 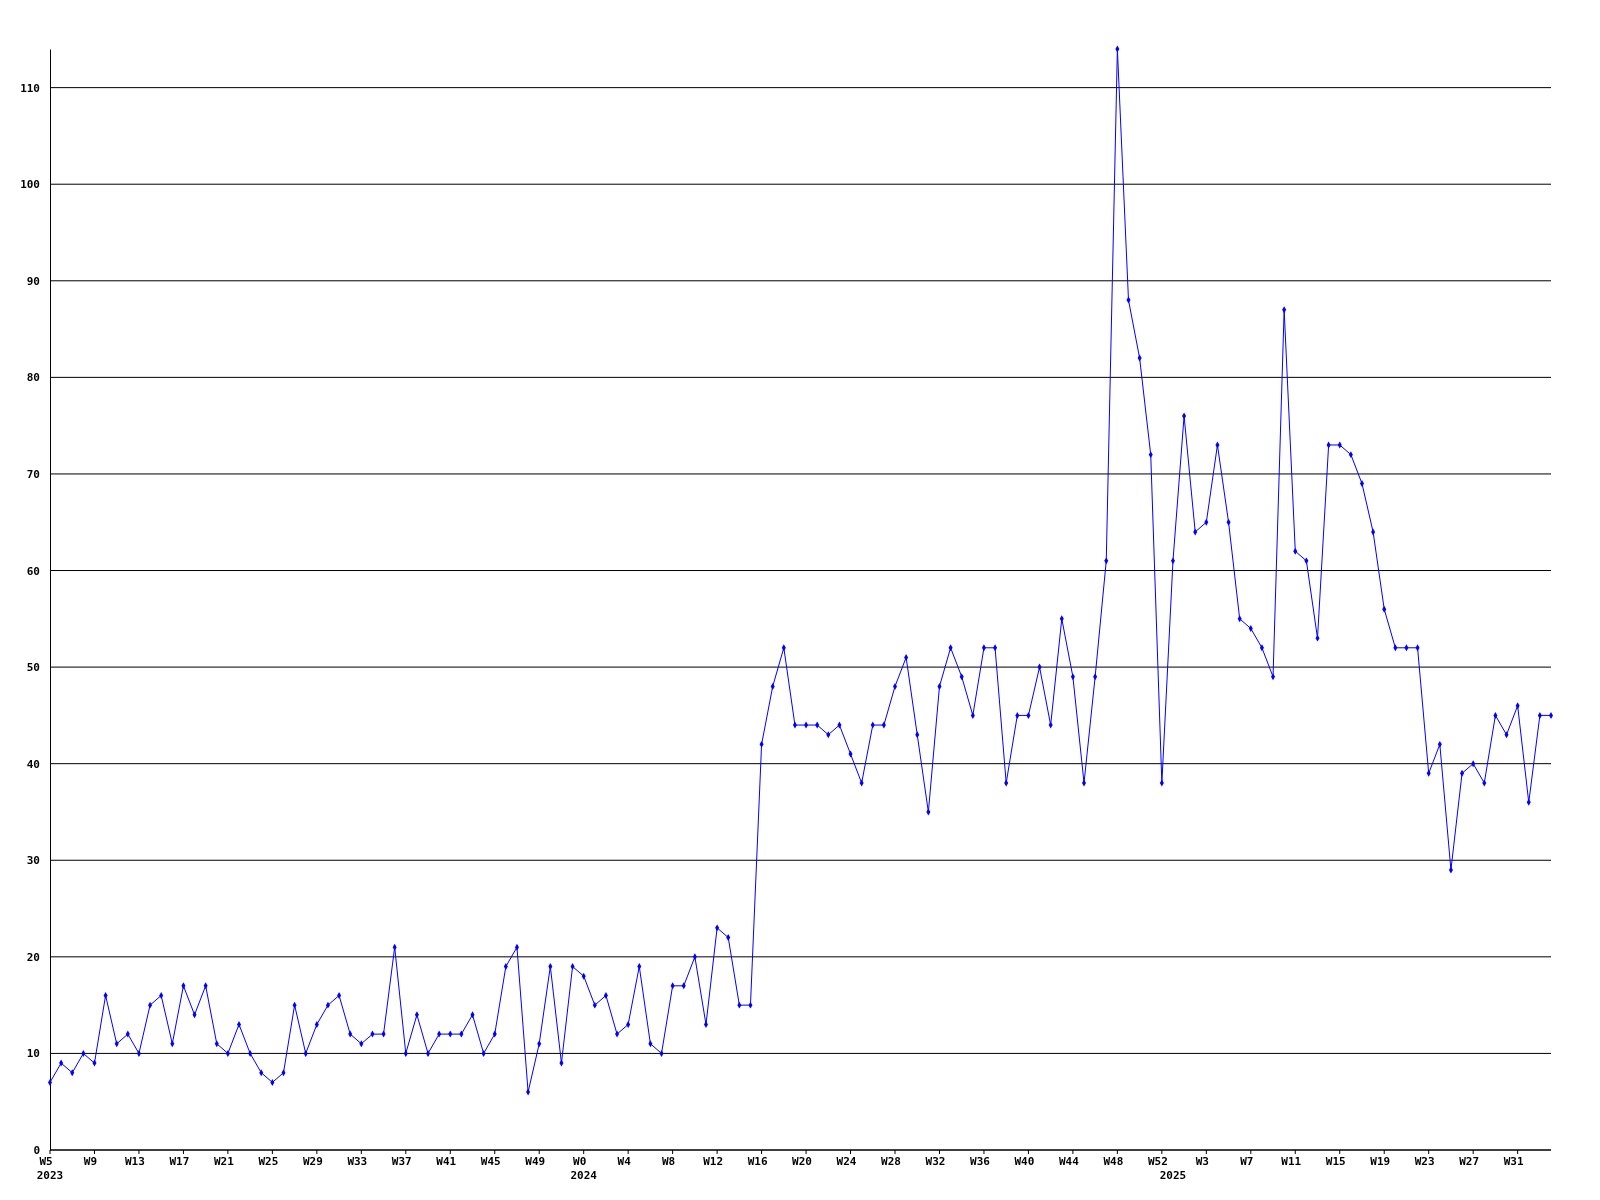 I want to click on x-tick-label: W21, so click(x=224, y=1161).